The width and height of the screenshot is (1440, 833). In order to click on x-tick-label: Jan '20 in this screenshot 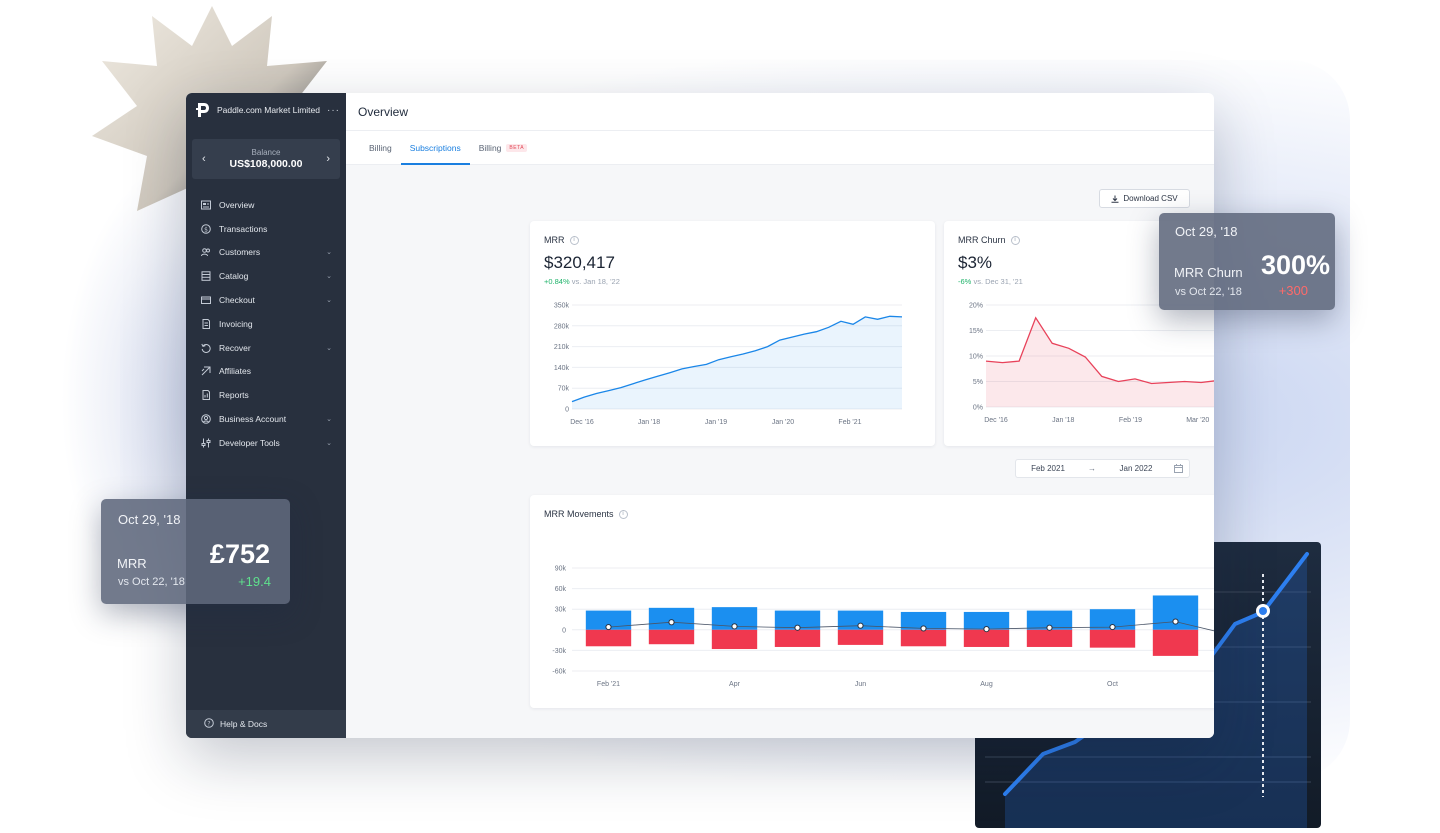, I will do `click(783, 422)`.